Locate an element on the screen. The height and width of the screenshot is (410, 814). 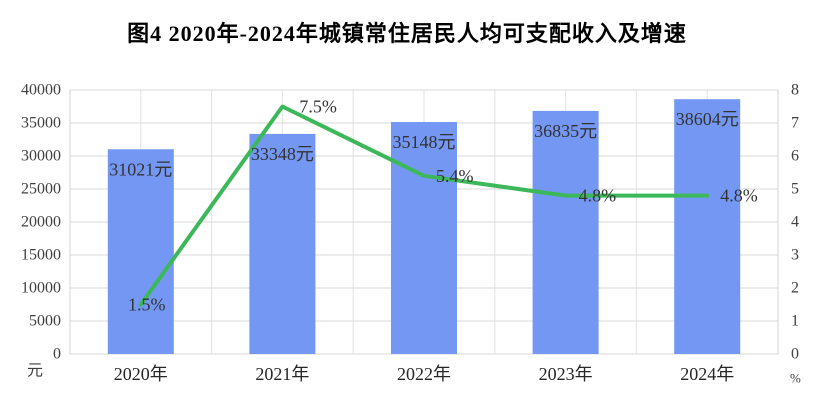
right-axis-tick-5: 5 is located at coordinates (795, 189).